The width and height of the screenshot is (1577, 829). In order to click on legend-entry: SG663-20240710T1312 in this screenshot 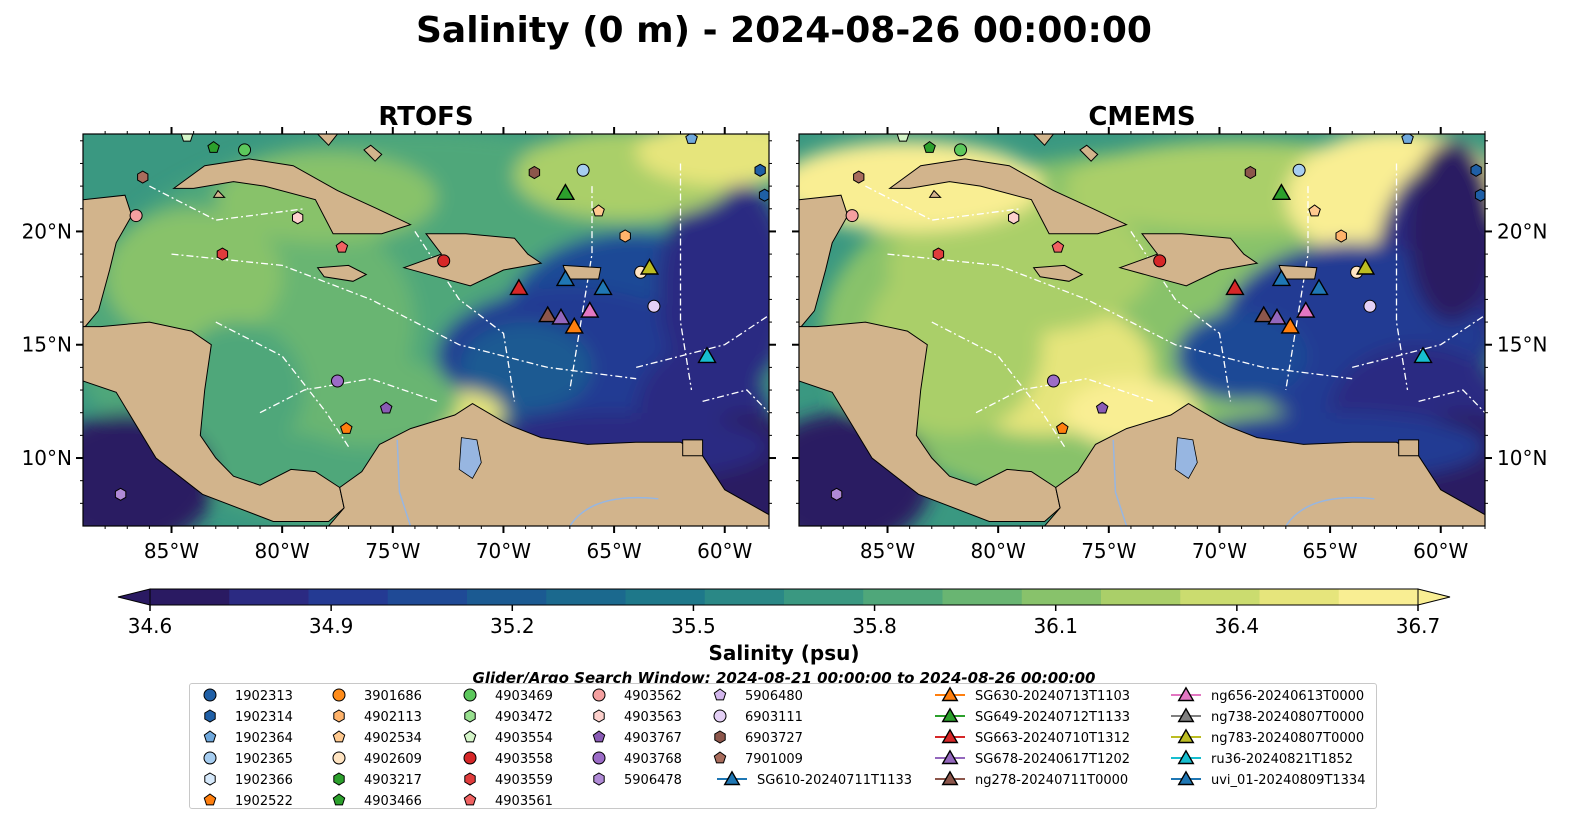, I will do `click(1032, 737)`.